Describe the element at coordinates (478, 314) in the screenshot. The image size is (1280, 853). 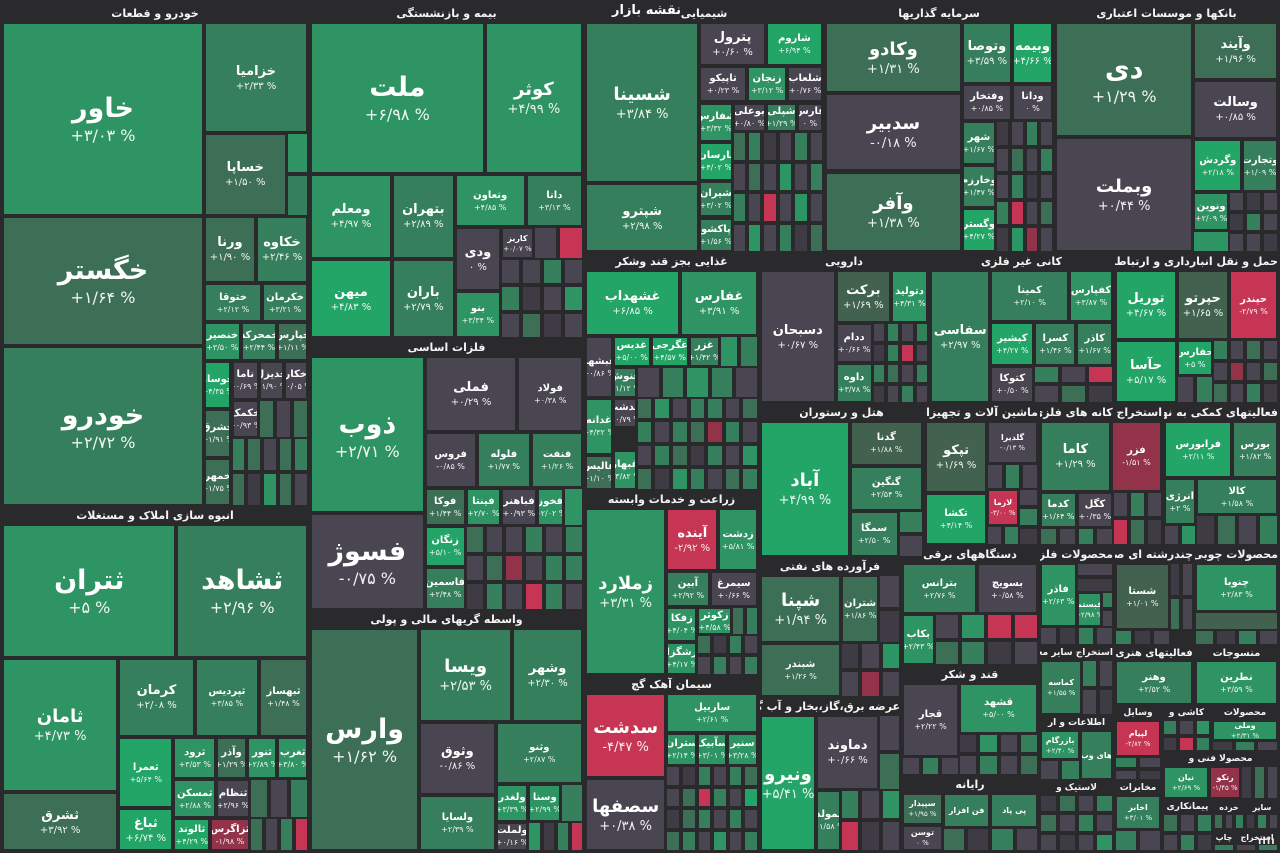
I see `stock-tile: بنو +۳/۳۴ %` at that location.